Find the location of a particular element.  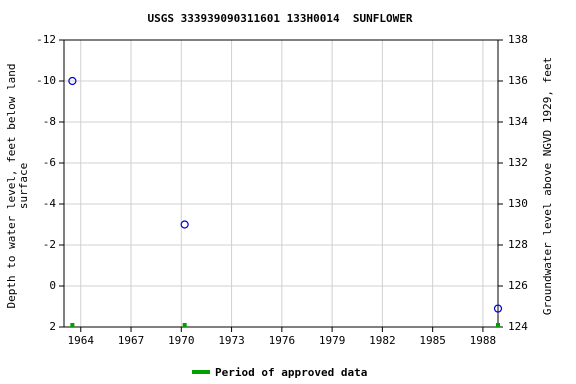

y-axis-label: Depth to water level, feet below land is located at coordinates (11, 185).